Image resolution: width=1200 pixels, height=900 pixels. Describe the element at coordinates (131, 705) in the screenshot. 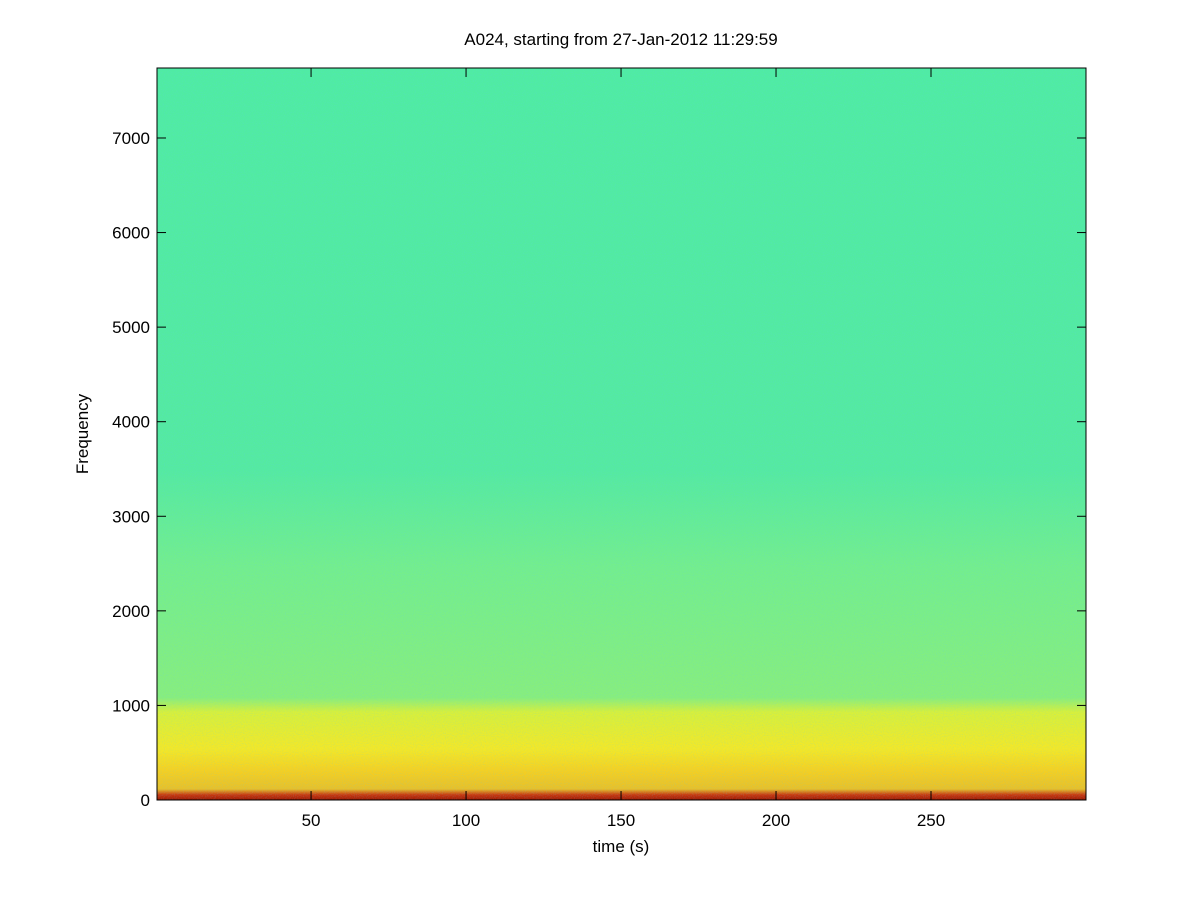

I see `y-tick-label: 1000` at that location.